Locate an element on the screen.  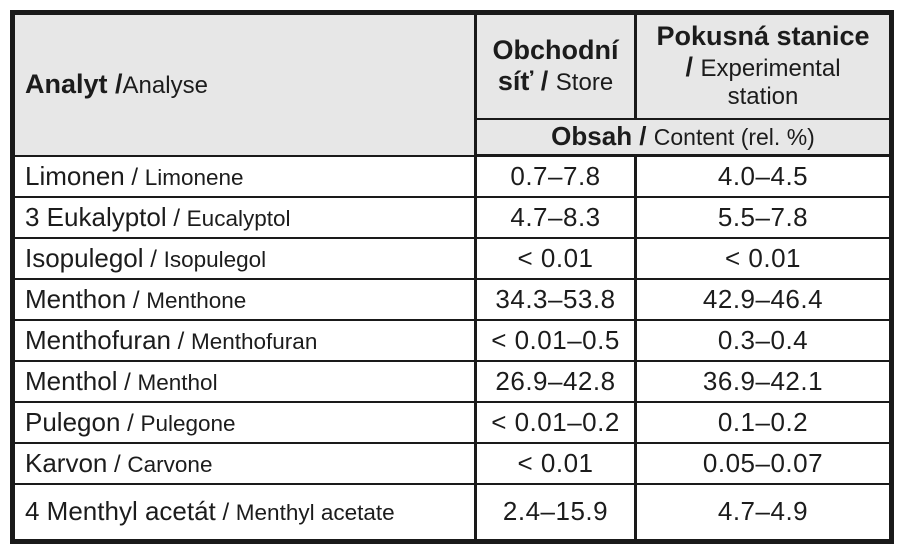
table-row-limonen: Limonen / Limonene 0.7–7.8 4.0–4.5 is located at coordinates (452, 176).